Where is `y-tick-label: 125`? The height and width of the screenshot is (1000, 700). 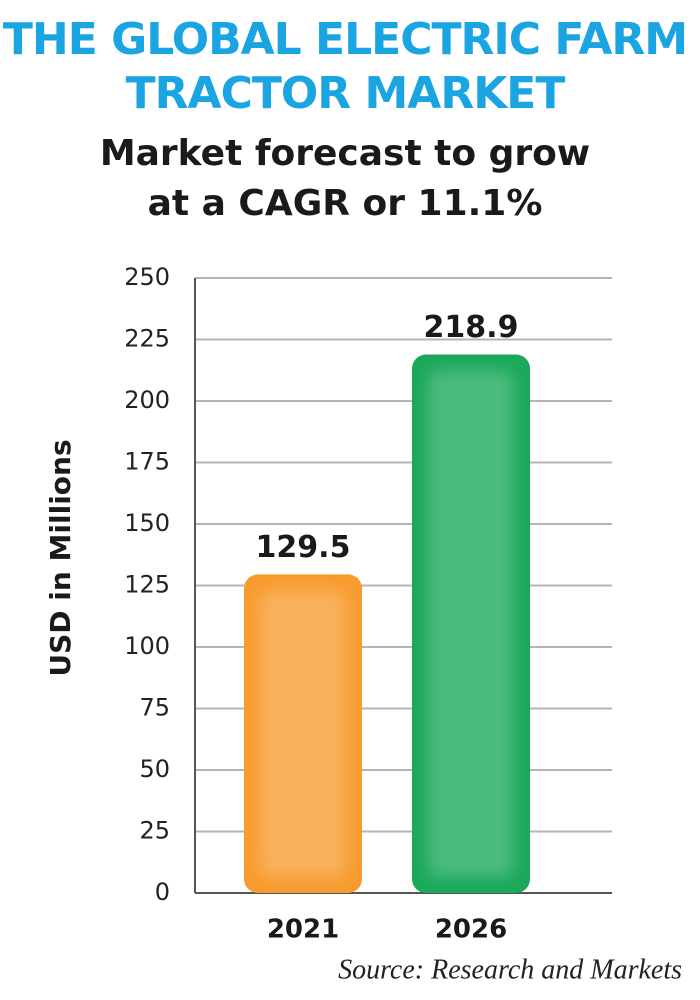 y-tick-label: 125 is located at coordinates (147, 585).